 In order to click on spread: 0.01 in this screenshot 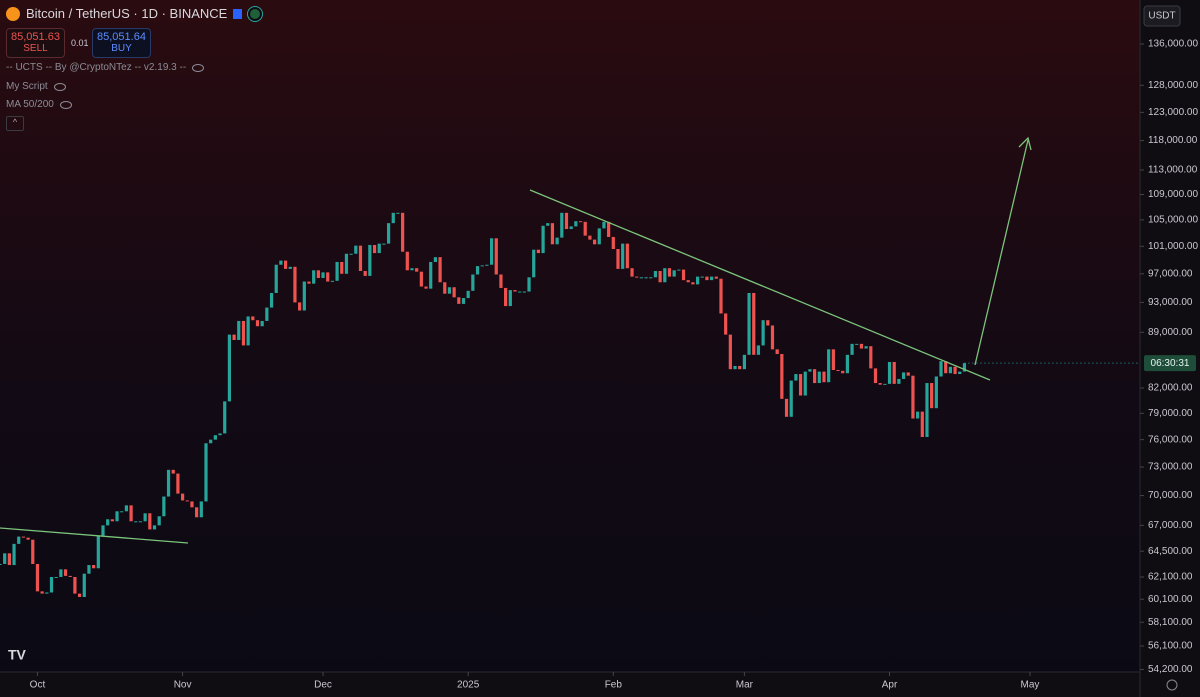, I will do `click(80, 43)`.